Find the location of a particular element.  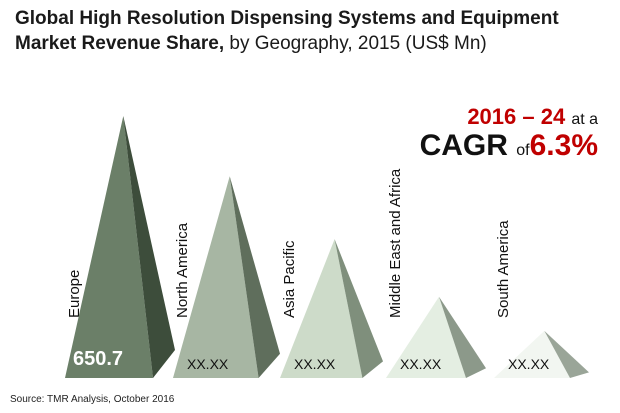

pyramid-south-america is located at coordinates (541, 354).